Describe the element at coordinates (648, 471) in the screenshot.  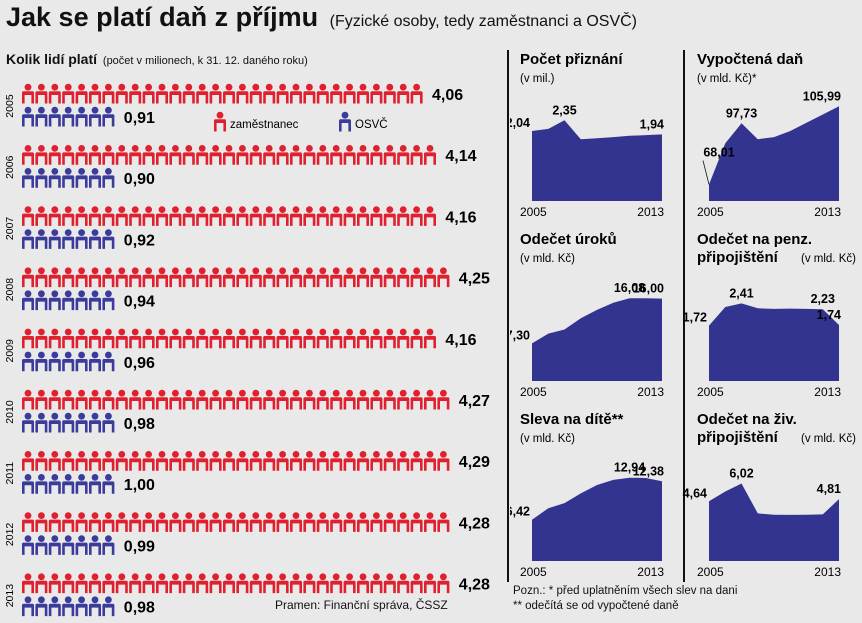
I see `area-value-label: 12,38` at that location.